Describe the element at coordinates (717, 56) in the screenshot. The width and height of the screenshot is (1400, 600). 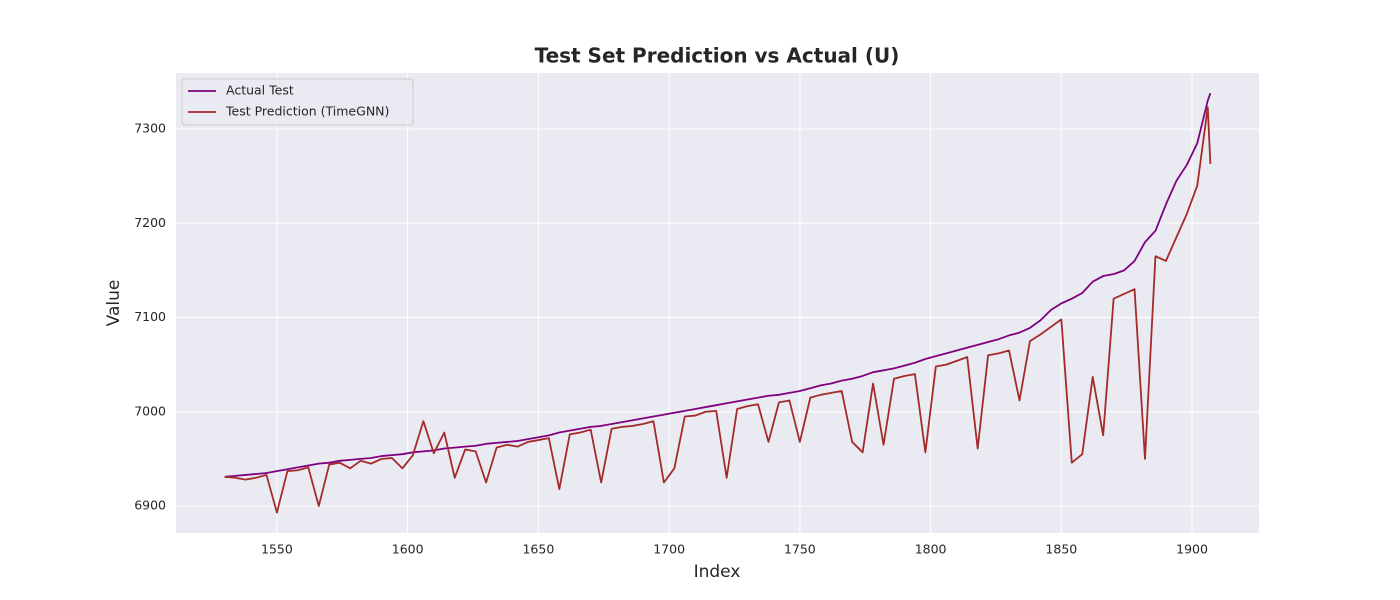
I see `chart-title: Test Set Prediction vs Actual (U)` at that location.